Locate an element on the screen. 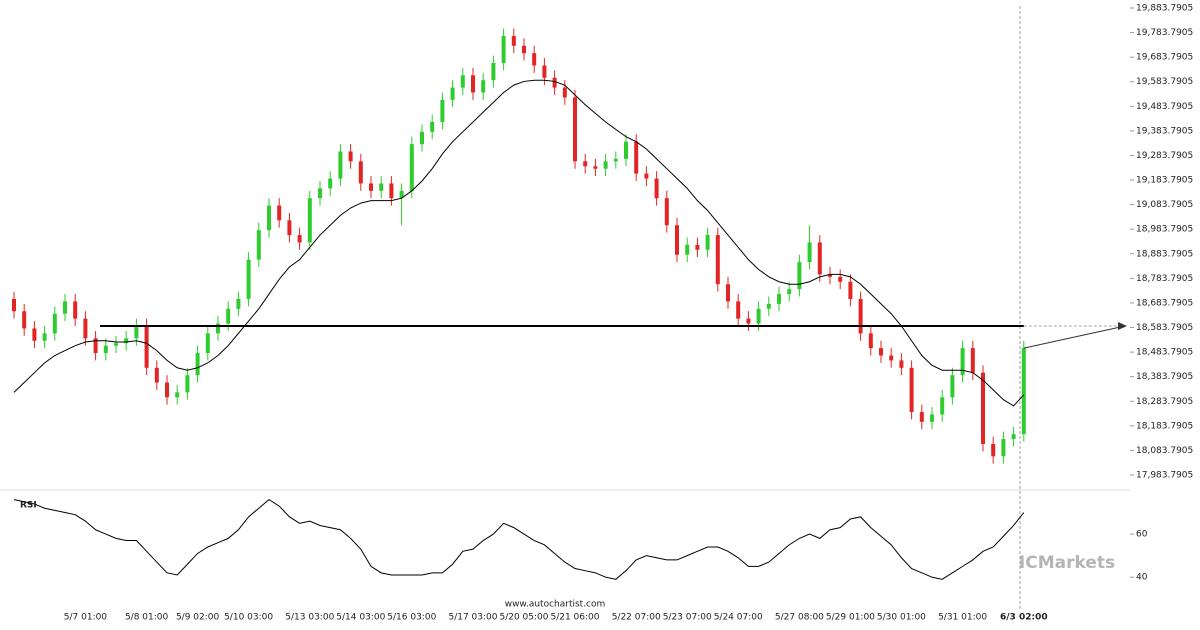 This screenshot has width=1200, height=630. y-tick-label: 18,483.7905 is located at coordinates (1164, 353).